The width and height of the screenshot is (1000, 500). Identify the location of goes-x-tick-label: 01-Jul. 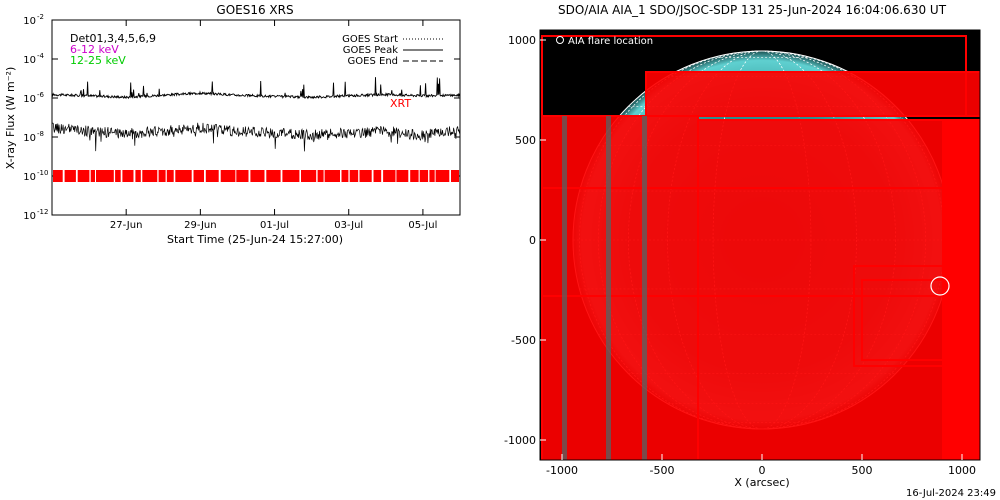
(274, 225).